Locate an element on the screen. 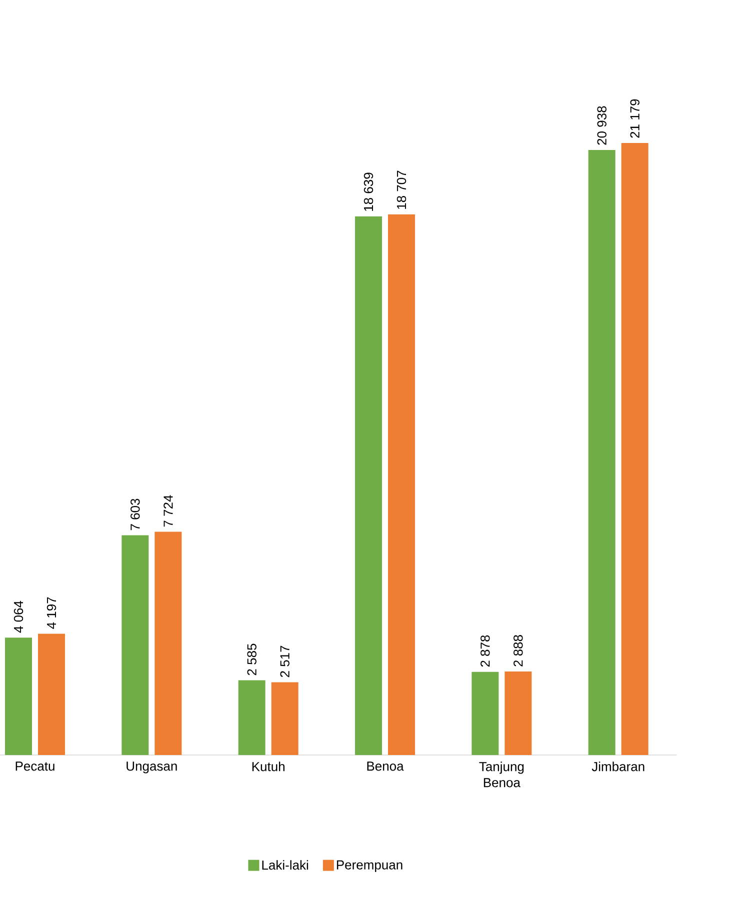  data-label: 2 878 is located at coordinates (485, 651).